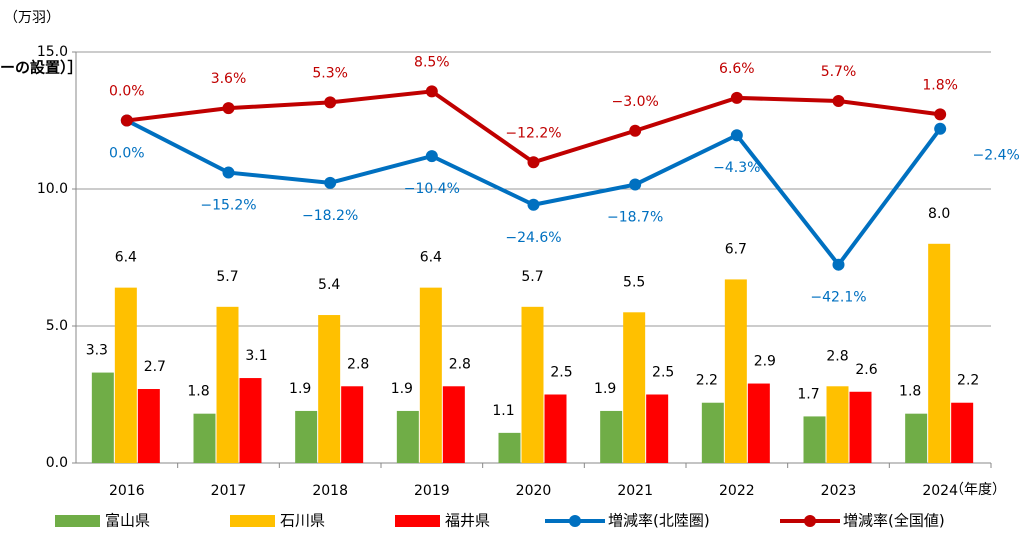  Describe the element at coordinates (229, 79) in the screenshot. I see `data-label: 3.6%` at that location.